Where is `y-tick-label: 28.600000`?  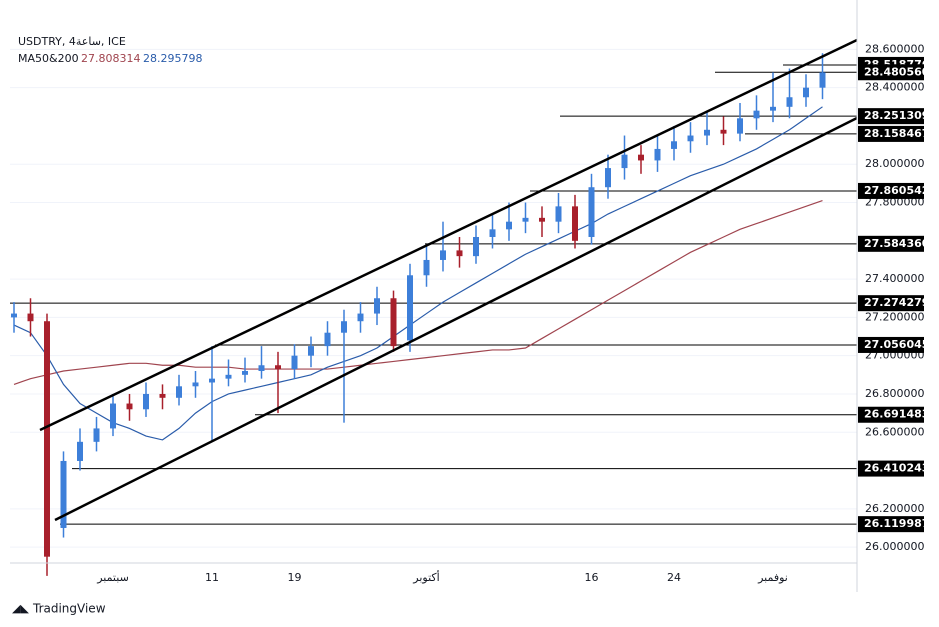 y-tick-label: 28.600000 is located at coordinates (895, 48).